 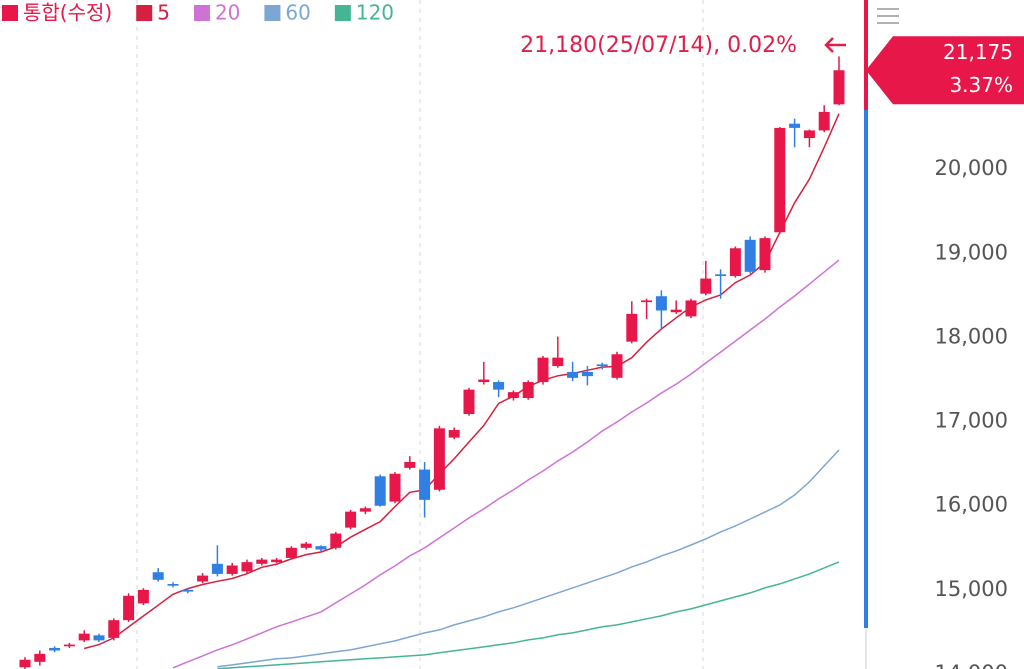 I want to click on y-tick-label: 16,000, so click(x=971, y=505).